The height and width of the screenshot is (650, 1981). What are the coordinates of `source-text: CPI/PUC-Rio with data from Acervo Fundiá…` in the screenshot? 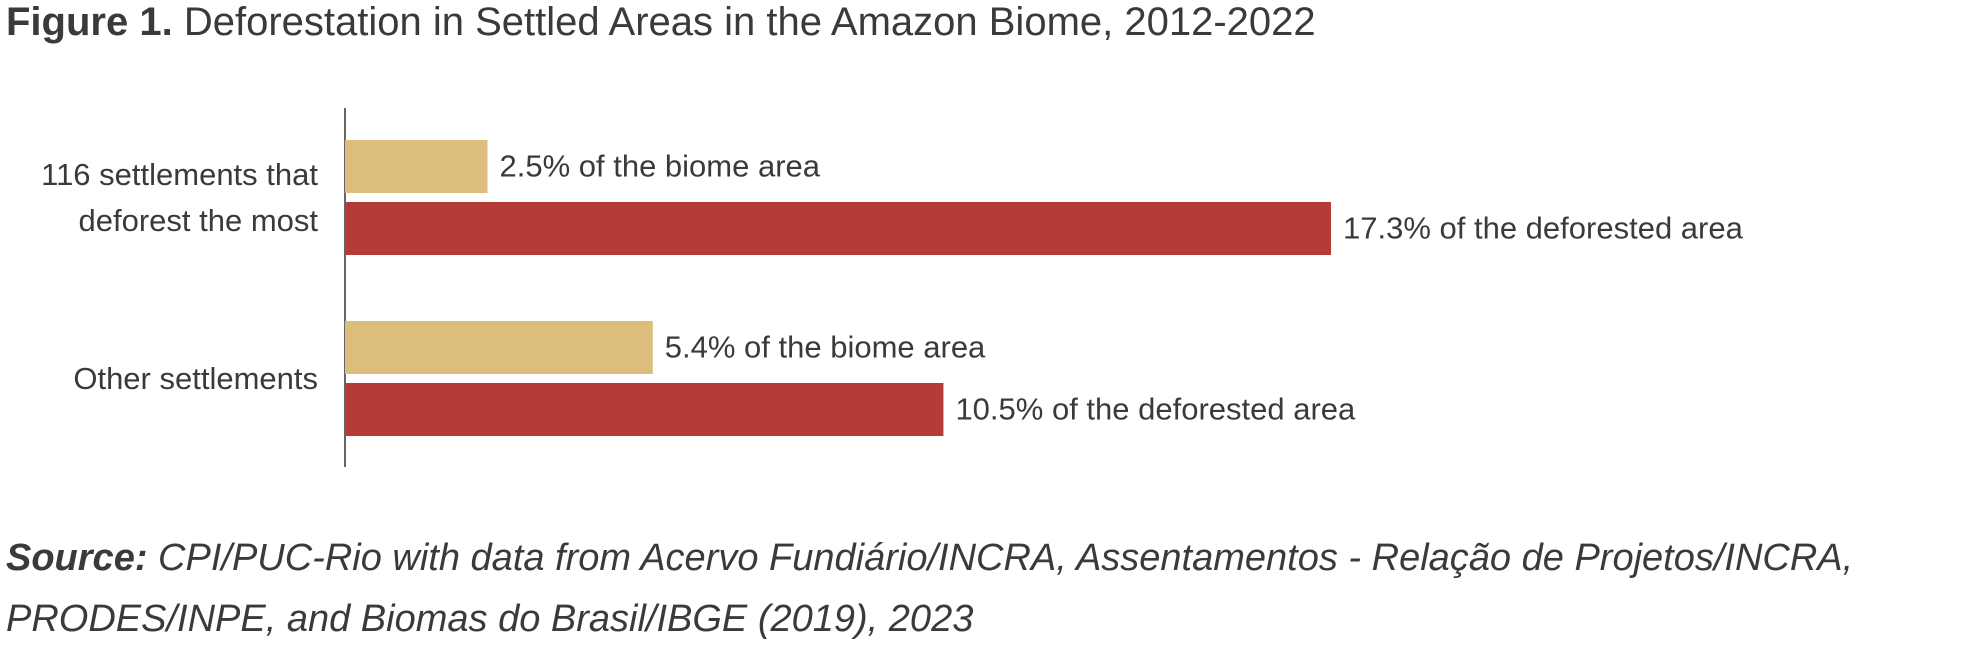 It's located at (930, 588).